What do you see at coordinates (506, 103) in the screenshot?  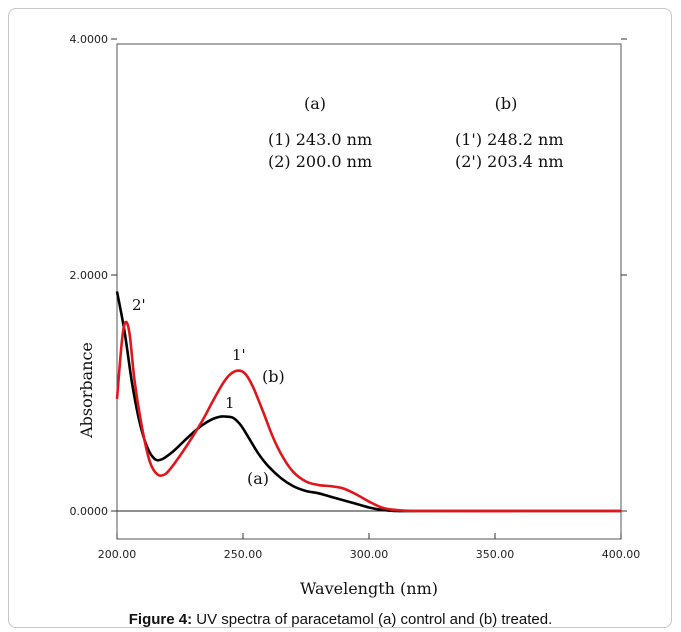 I see `annotation-col-b-title: (b)` at bounding box center [506, 103].